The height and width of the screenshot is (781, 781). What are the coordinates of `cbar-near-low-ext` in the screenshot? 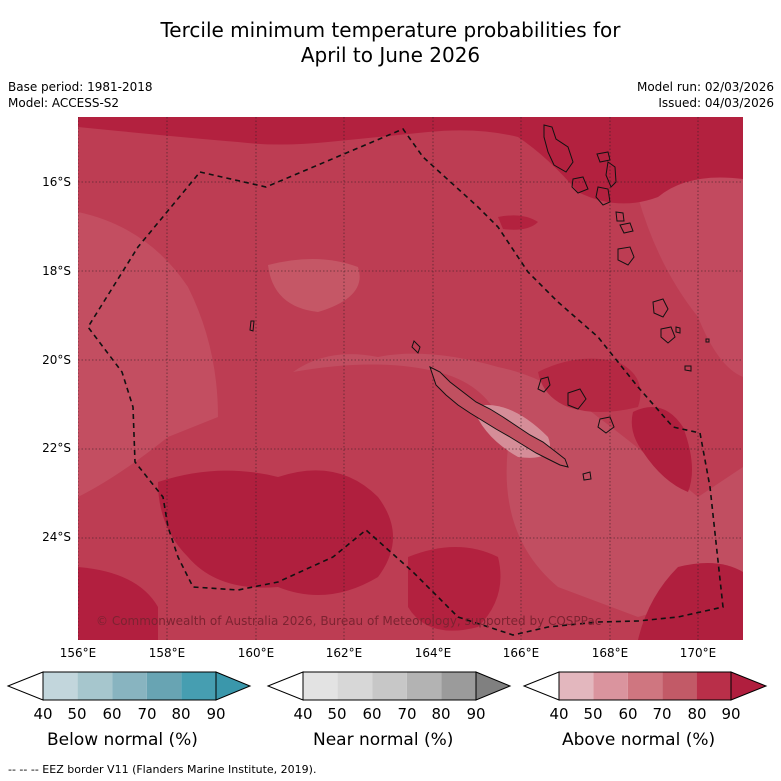 It's located at (285, 686).